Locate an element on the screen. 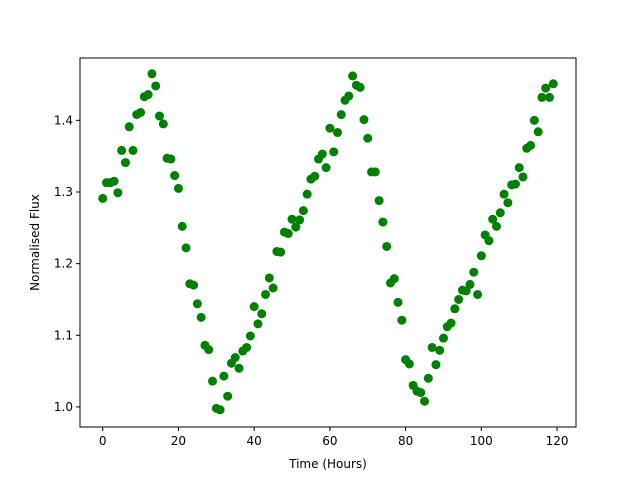 This screenshot has width=640, height=480. y-tick-label: 1.1 is located at coordinates (63, 335).